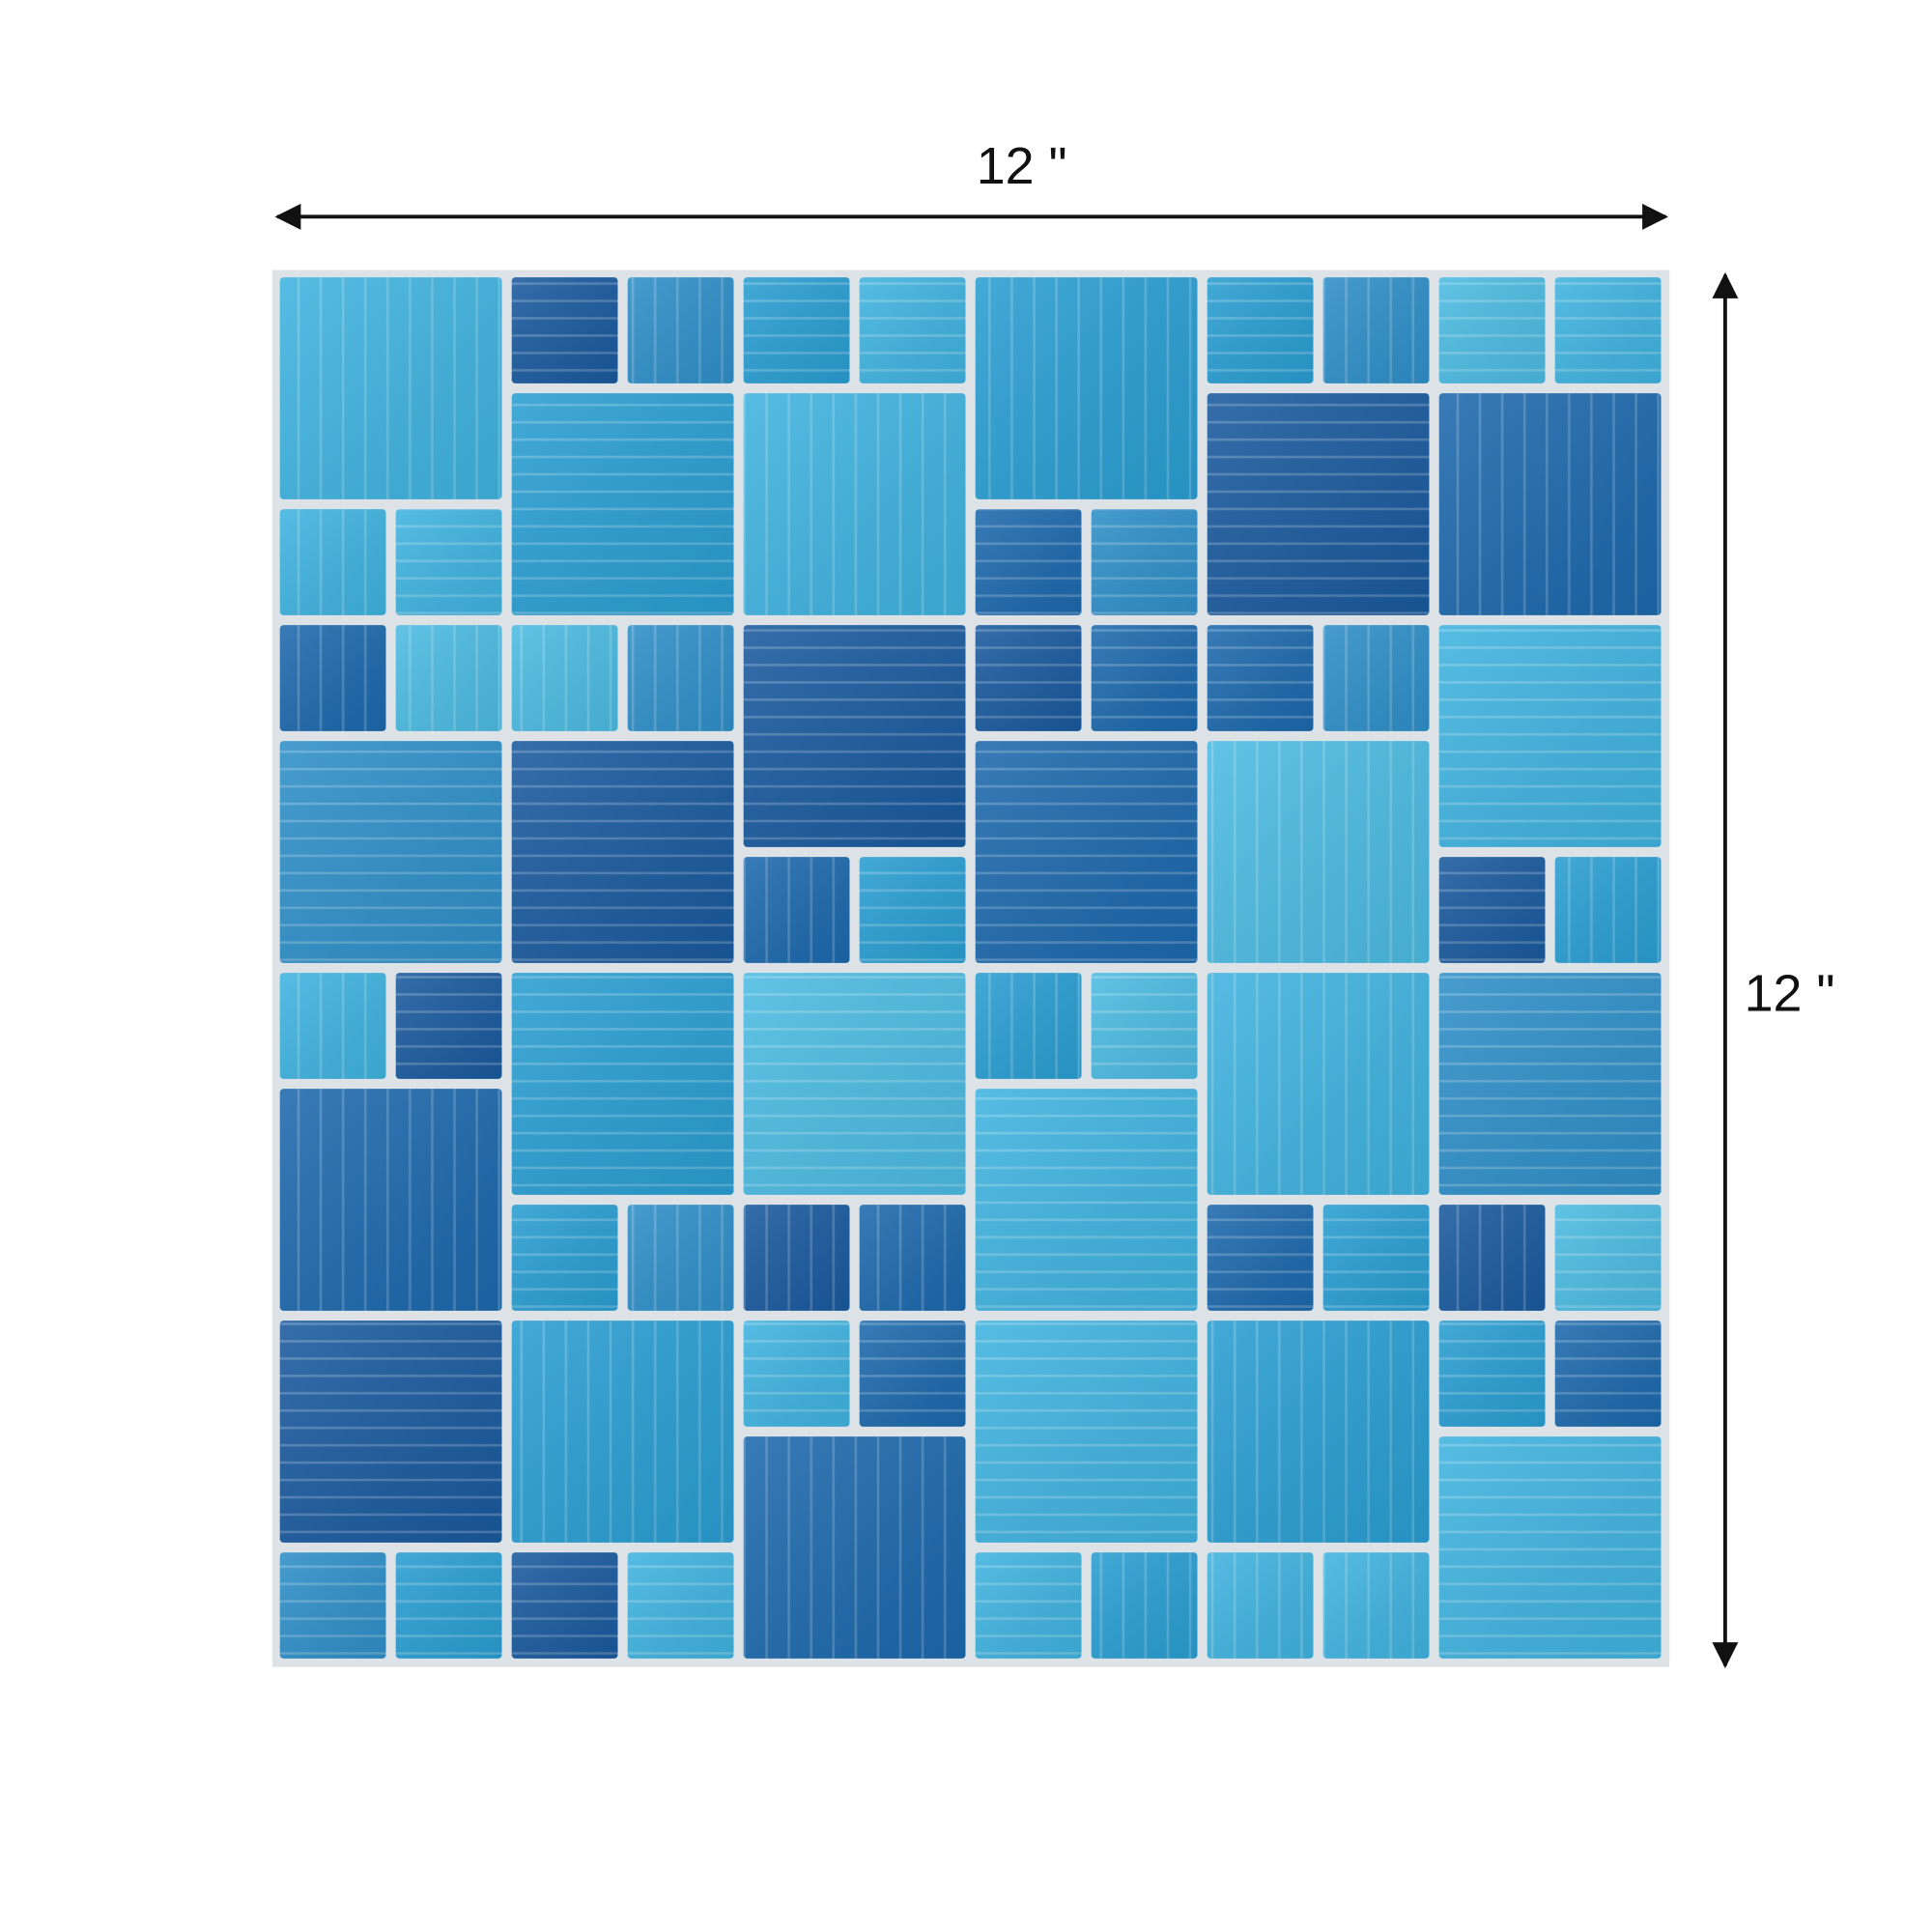 This screenshot has height=1932, width=1932. What do you see at coordinates (1022, 166) in the screenshot?
I see `width-label: 12 "` at bounding box center [1022, 166].